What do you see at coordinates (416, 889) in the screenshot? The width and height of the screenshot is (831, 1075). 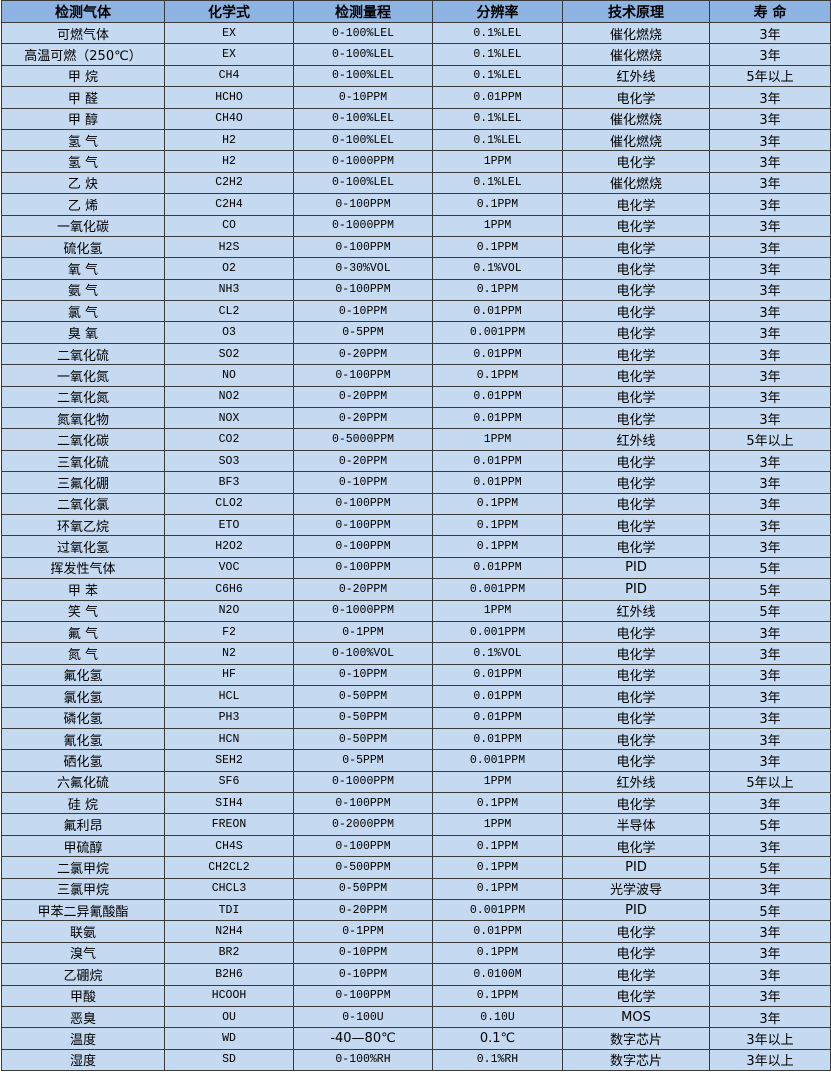 I see `table-row: 三氯甲烷 CHCL3 0-50PPM 0.1PPM 光学波导 3年` at bounding box center [416, 889].